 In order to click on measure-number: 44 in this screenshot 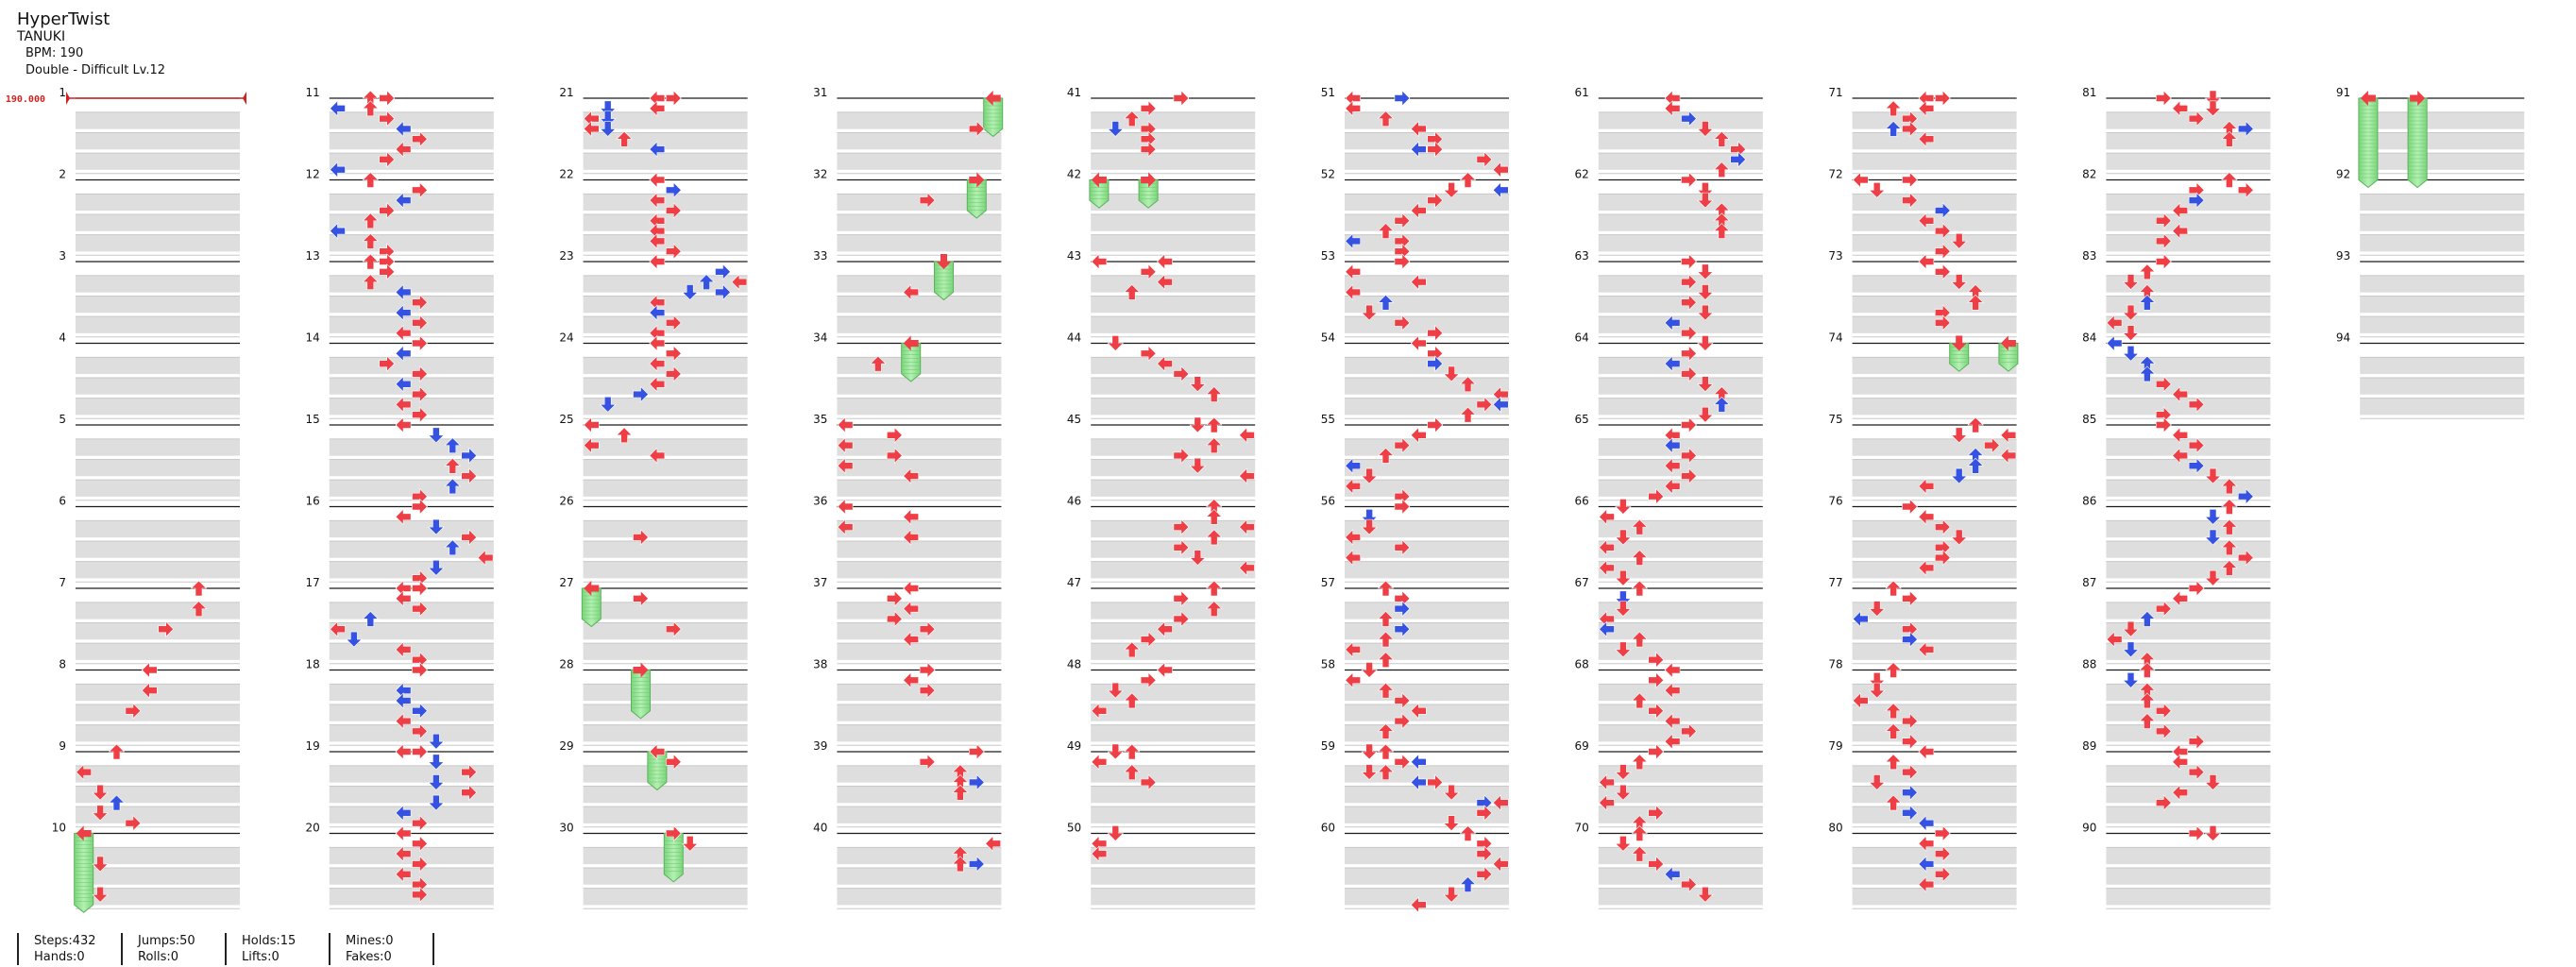, I will do `click(1074, 338)`.